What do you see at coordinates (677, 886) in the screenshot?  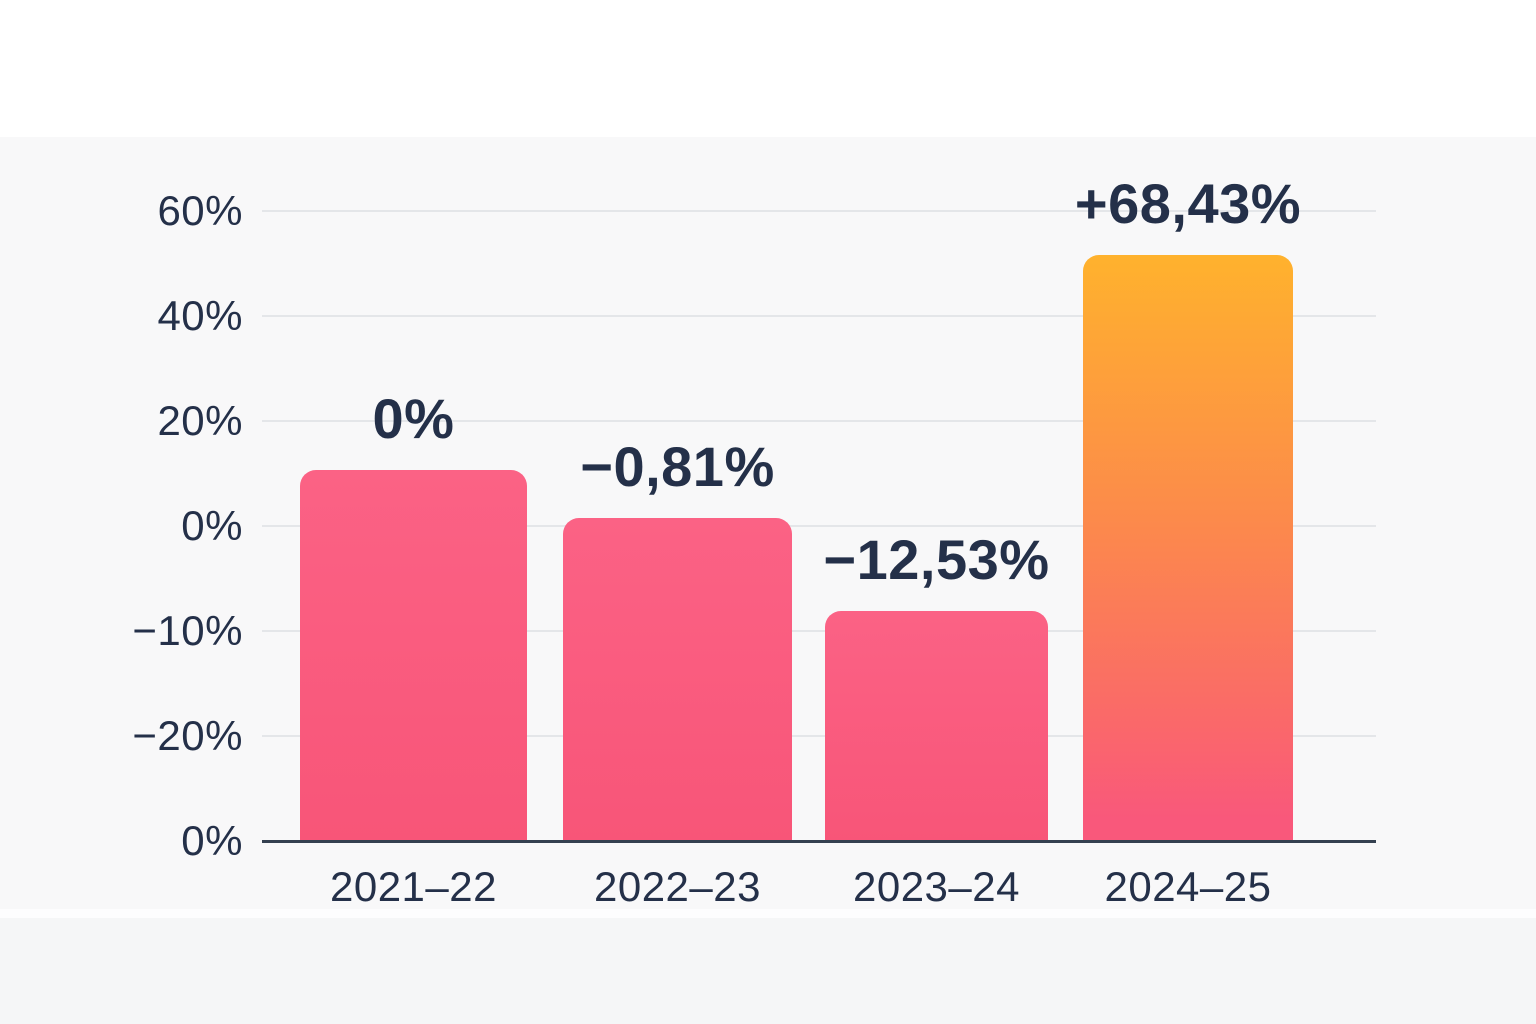 I see `x-axis-label: 2022–23` at bounding box center [677, 886].